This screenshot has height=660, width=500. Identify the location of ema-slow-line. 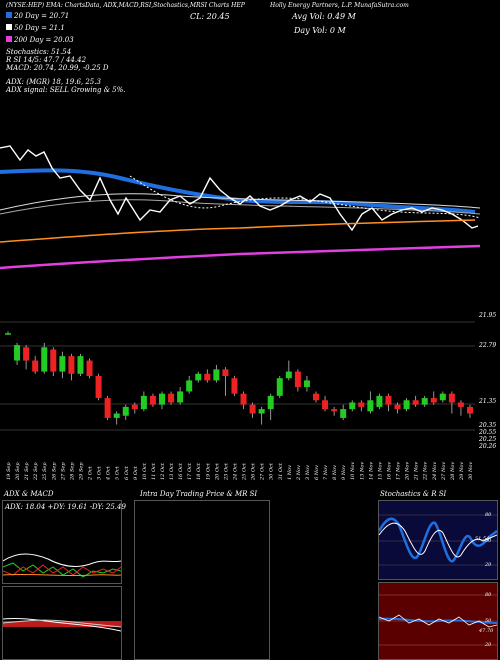
(240, 207).